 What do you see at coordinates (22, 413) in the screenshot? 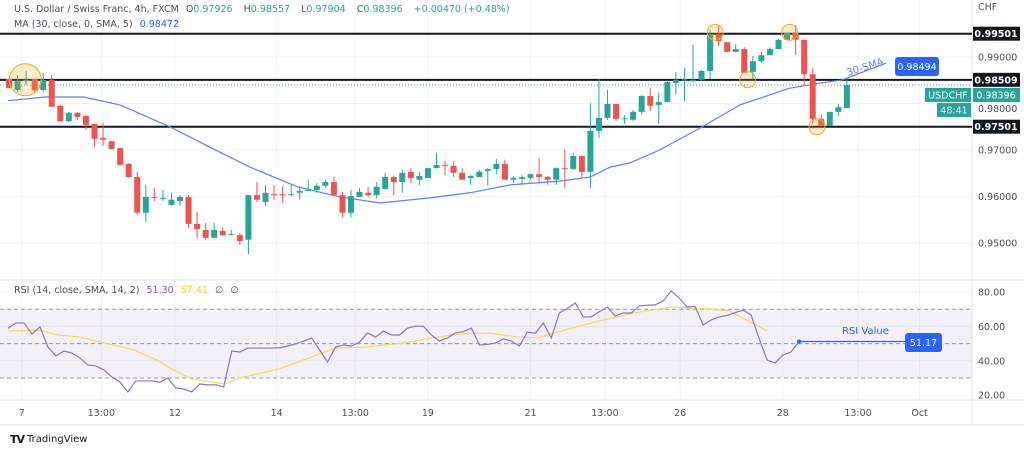
I see `time-tick-label: 7` at bounding box center [22, 413].